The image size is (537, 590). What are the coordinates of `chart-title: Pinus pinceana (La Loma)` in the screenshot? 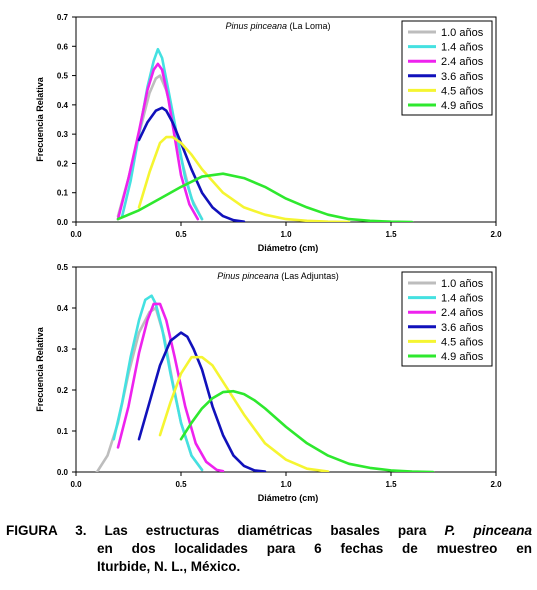 It's located at (277, 26).